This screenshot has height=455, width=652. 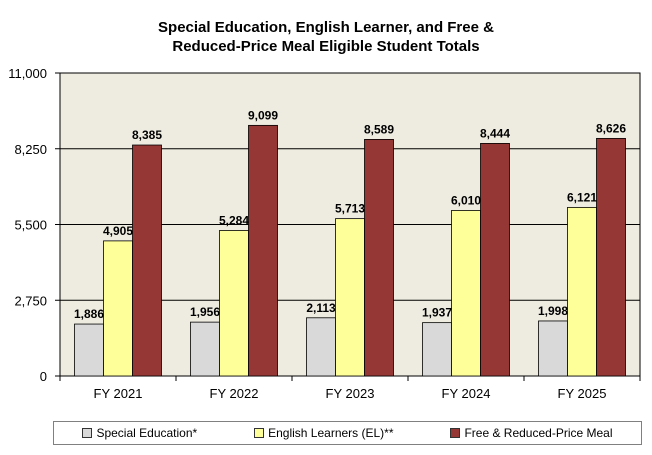 What do you see at coordinates (331, 433) in the screenshot?
I see `legend-label-english-learners: English Learners (EL)**` at bounding box center [331, 433].